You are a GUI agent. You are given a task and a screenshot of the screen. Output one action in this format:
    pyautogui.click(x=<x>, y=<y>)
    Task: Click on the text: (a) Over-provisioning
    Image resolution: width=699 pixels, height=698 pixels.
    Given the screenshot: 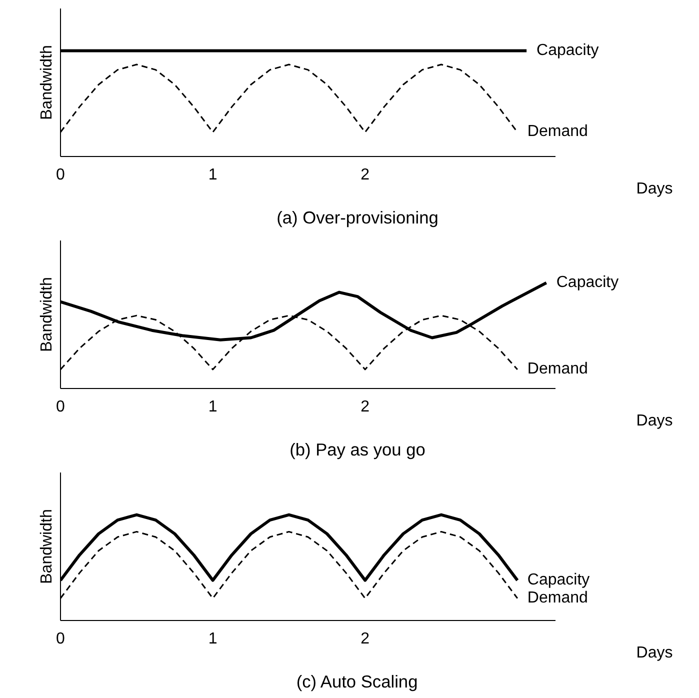 What is the action you would take?
    pyautogui.click(x=357, y=218)
    